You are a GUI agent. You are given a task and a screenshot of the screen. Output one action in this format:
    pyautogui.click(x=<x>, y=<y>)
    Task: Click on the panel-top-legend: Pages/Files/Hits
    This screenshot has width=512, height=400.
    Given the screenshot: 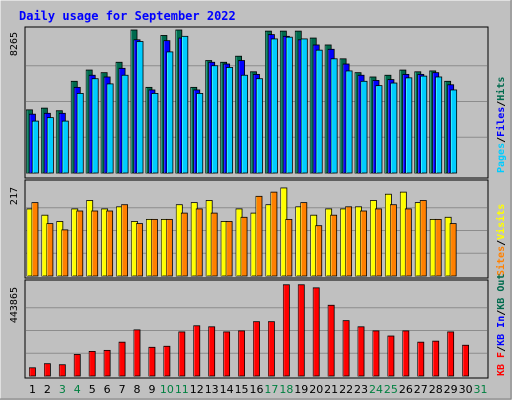 What is the action you would take?
    pyautogui.click(x=501, y=125)
    